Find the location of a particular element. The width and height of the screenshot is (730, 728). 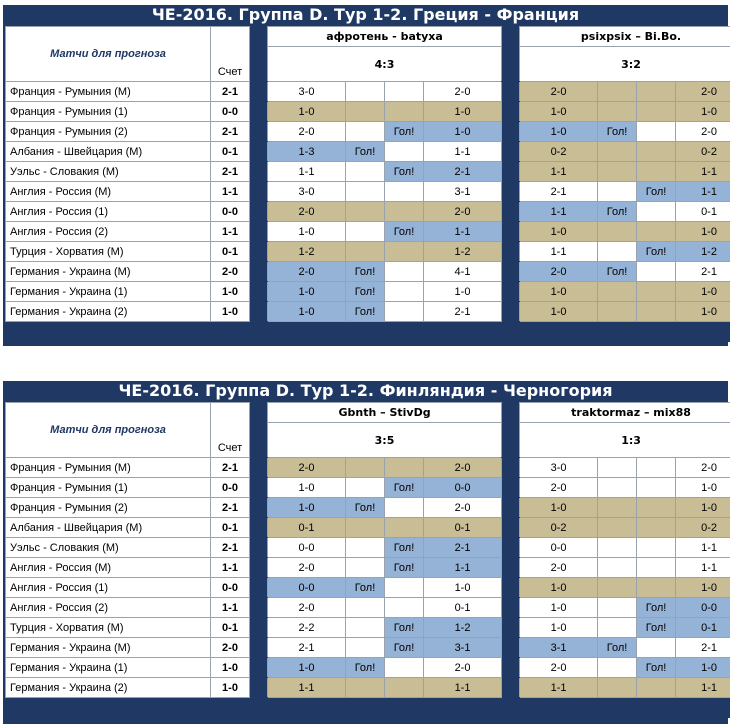

match-name: Франция - Румыния (2) is located at coordinates (108, 507).